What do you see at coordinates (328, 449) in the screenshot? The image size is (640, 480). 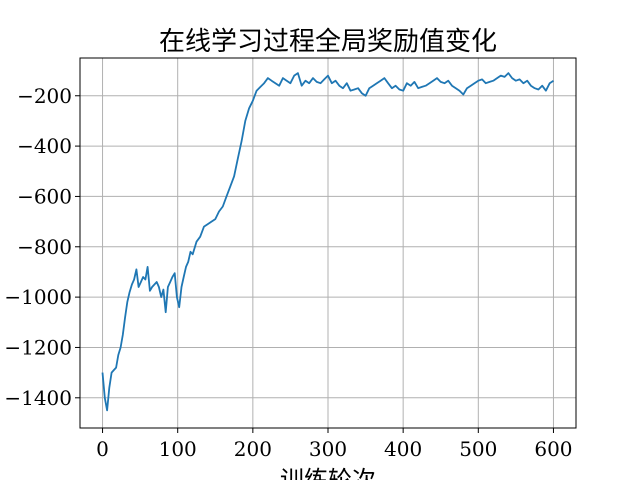 I see `x-tick-label: 300` at bounding box center [328, 449].